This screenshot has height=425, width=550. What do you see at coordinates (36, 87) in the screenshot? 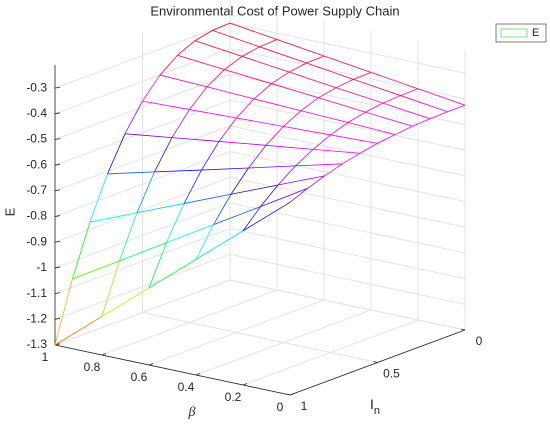
I see `z-tick-label: -0.3` at bounding box center [36, 87].